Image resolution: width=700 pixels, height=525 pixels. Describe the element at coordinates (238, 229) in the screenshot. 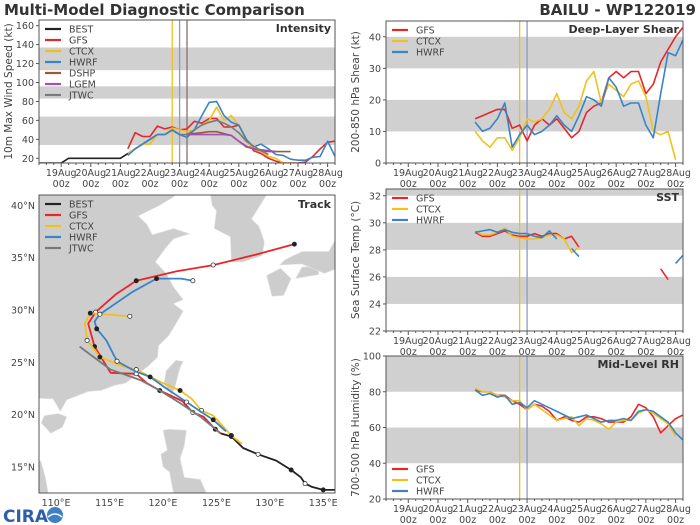

I see `land-korea` at that location.